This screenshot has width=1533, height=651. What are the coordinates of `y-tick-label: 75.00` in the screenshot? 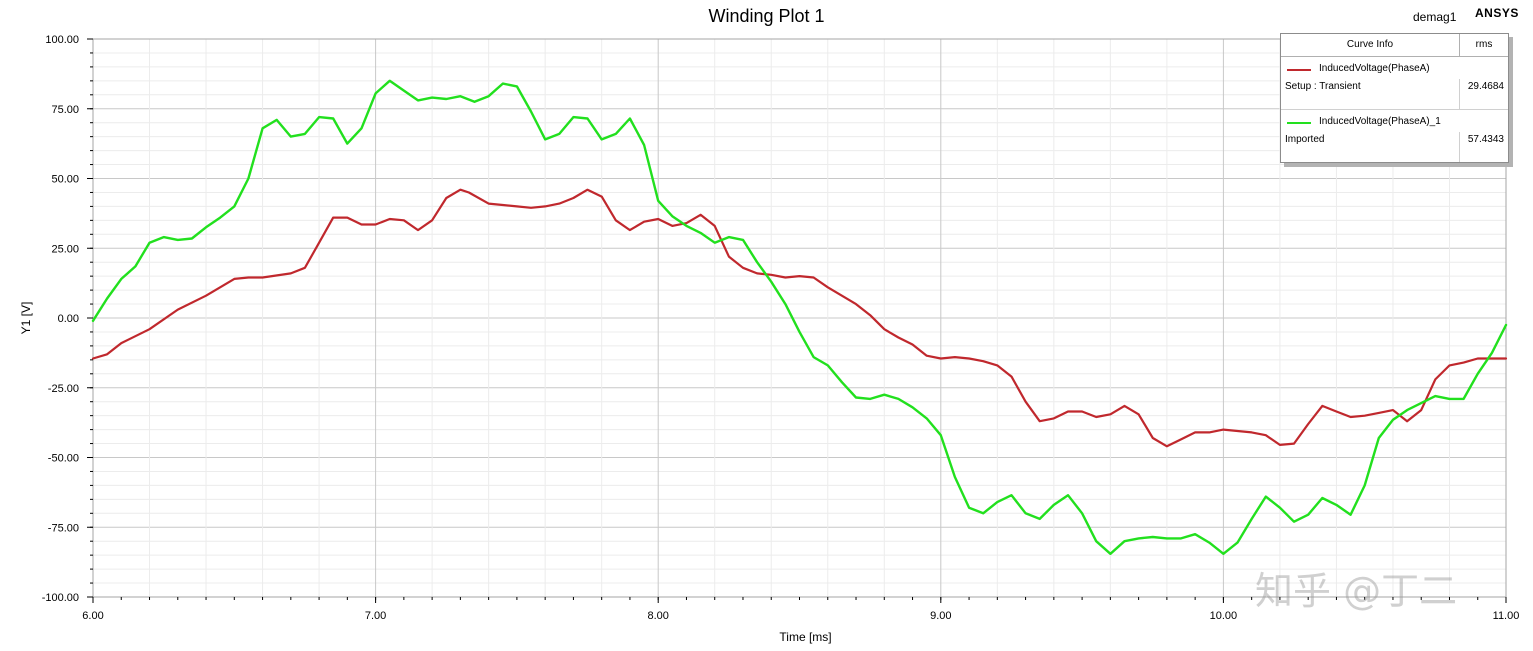 It's located at (65, 110).